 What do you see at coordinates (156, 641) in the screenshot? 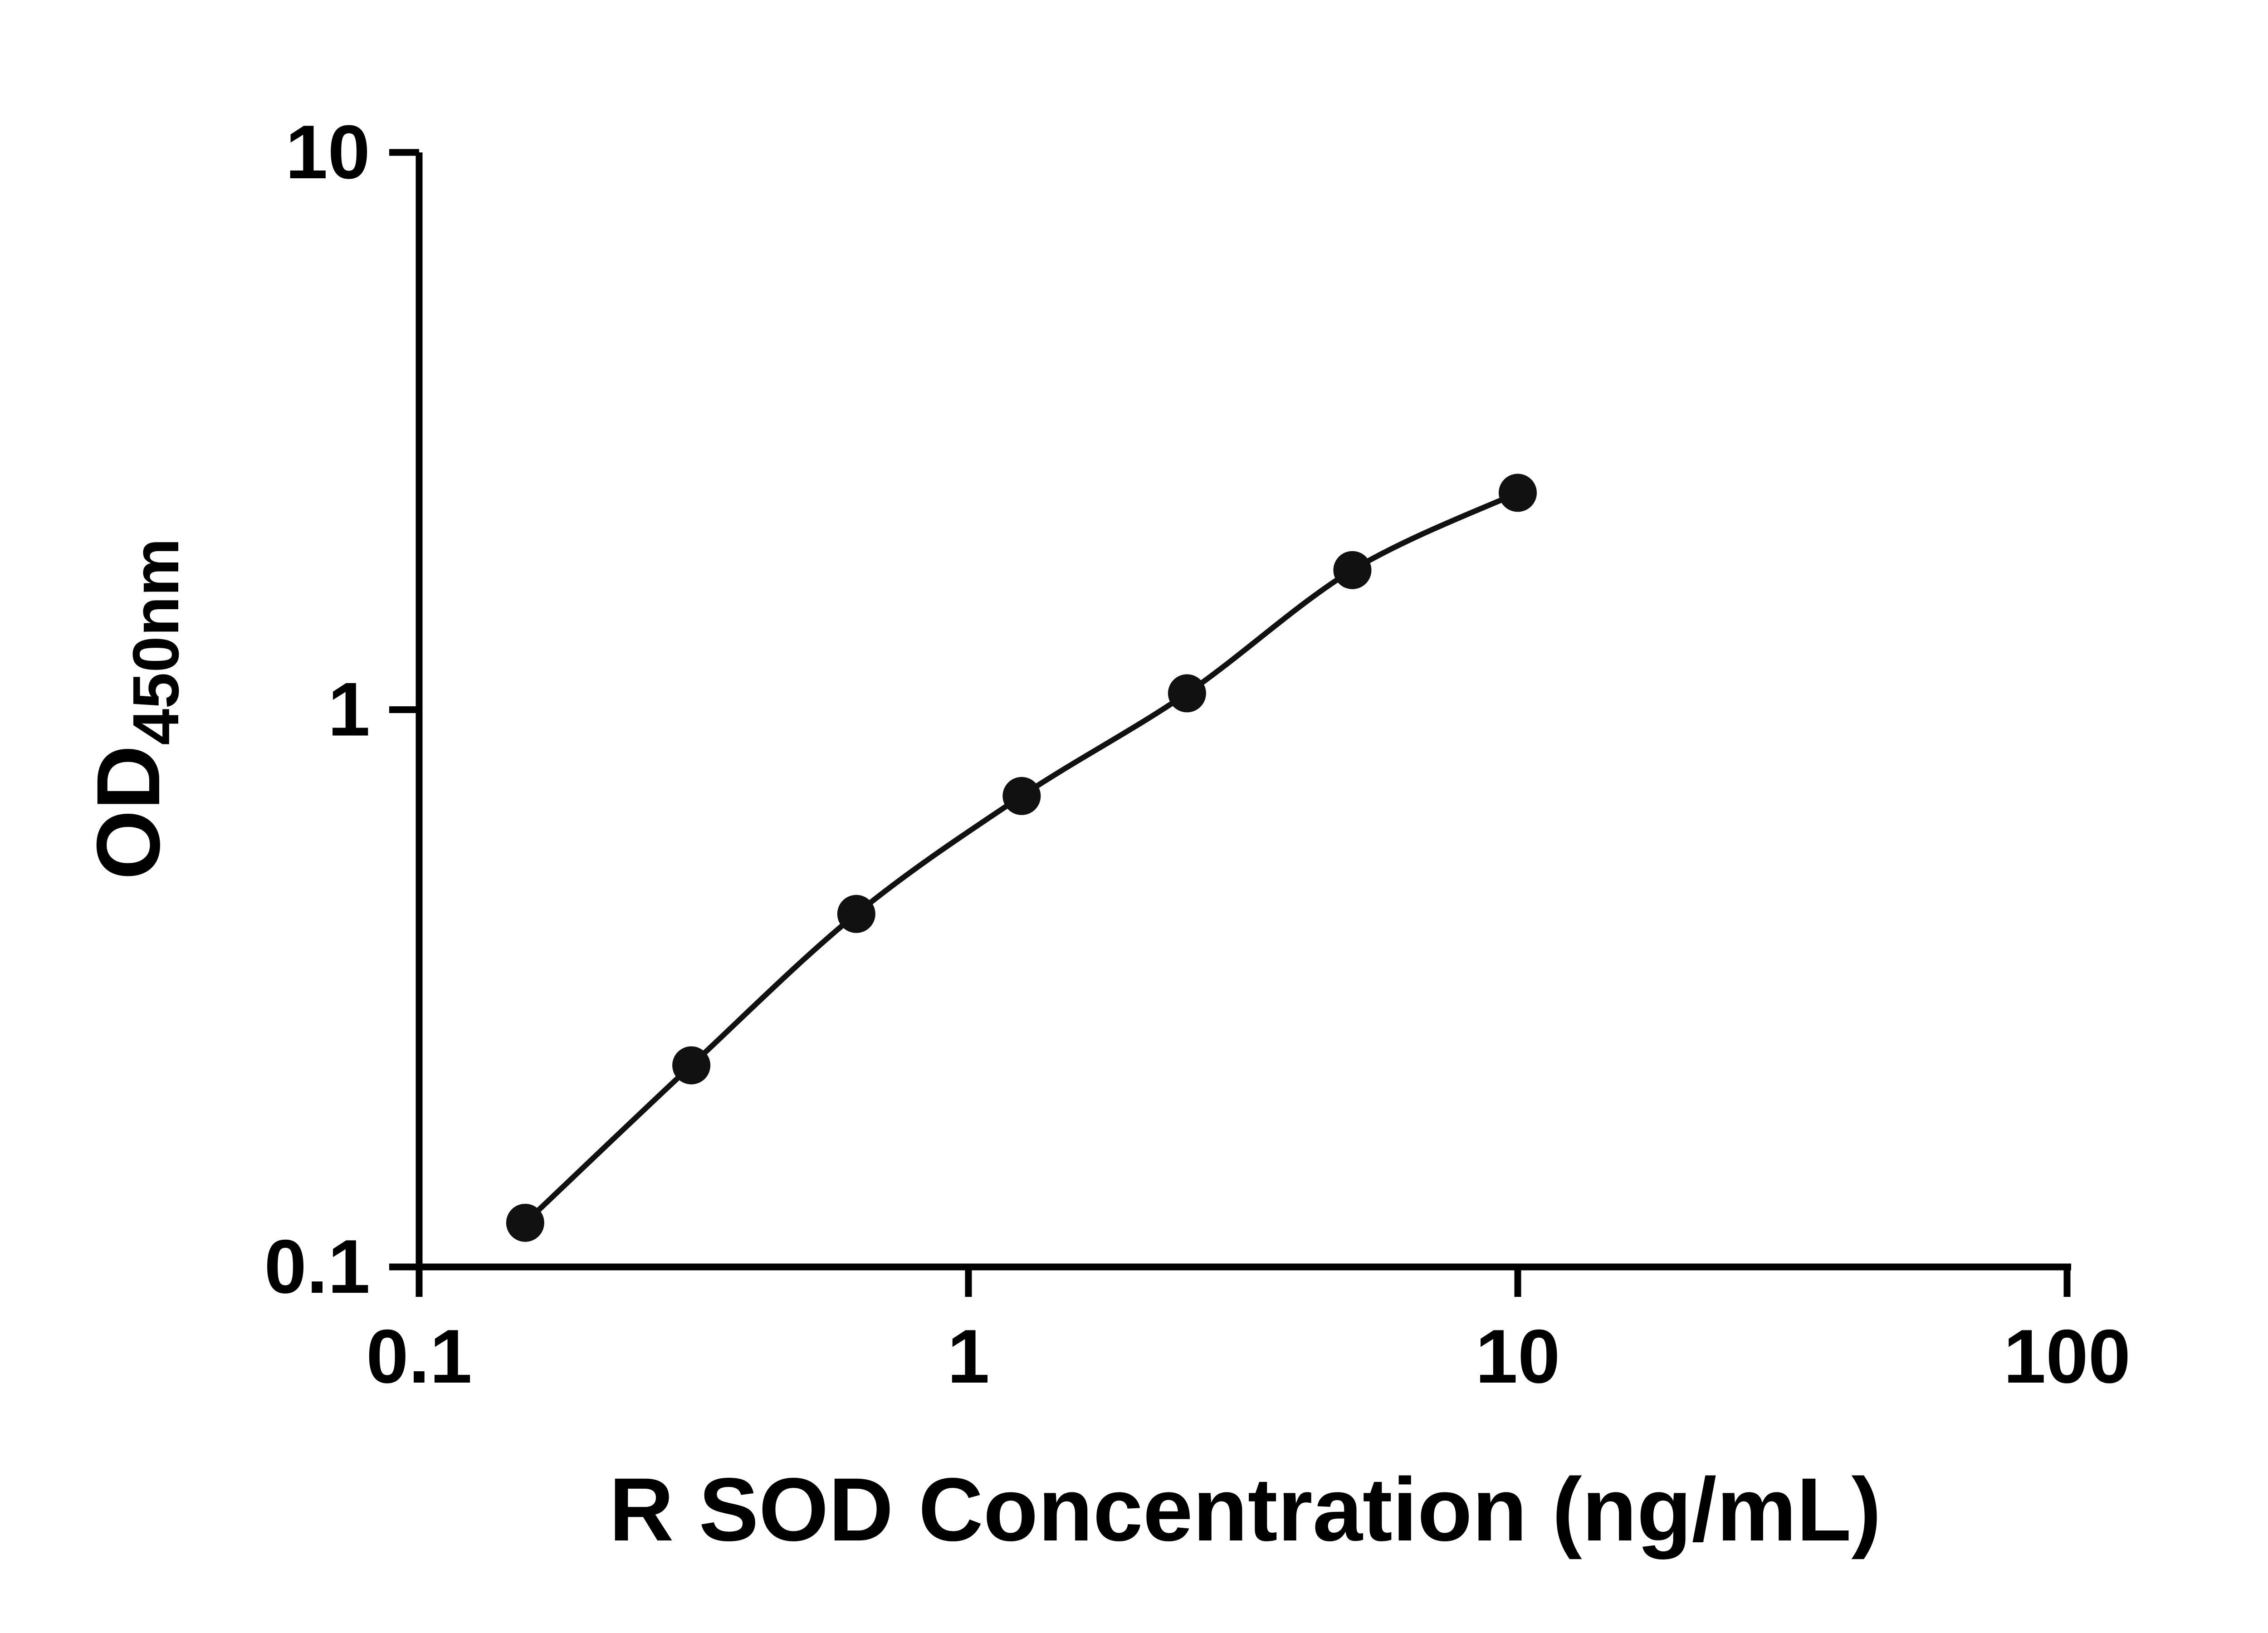
I see `y-axis-title-sub: 450nm` at bounding box center [156, 641].